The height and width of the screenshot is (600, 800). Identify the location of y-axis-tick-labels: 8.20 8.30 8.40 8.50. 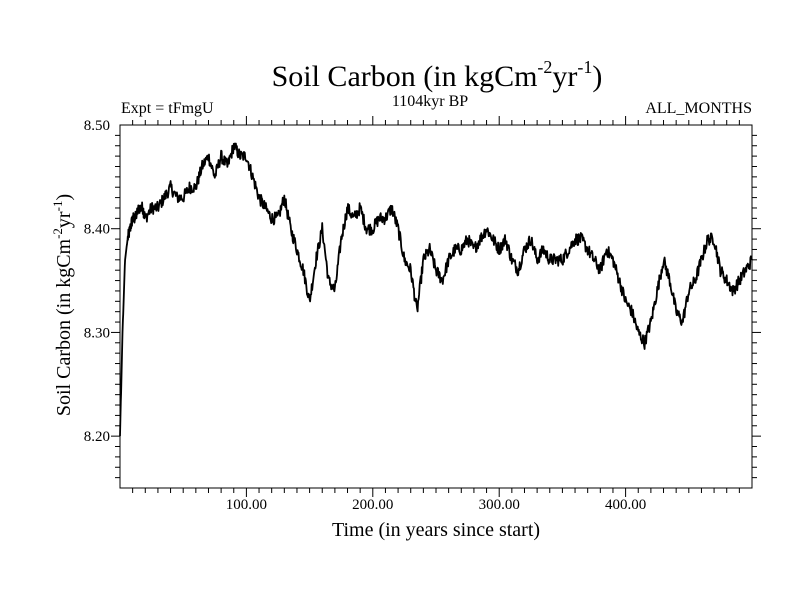
(97, 281).